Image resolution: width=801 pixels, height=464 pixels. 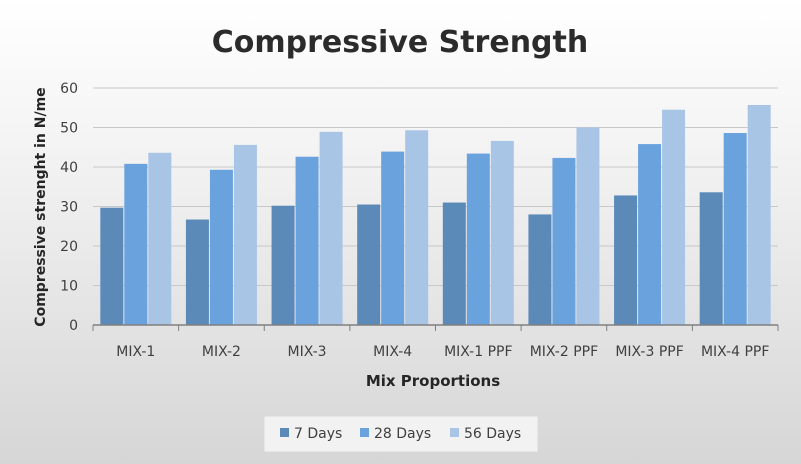 What do you see at coordinates (649, 352) in the screenshot?
I see `x-category-label: MIX-3 PPF` at bounding box center [649, 352].